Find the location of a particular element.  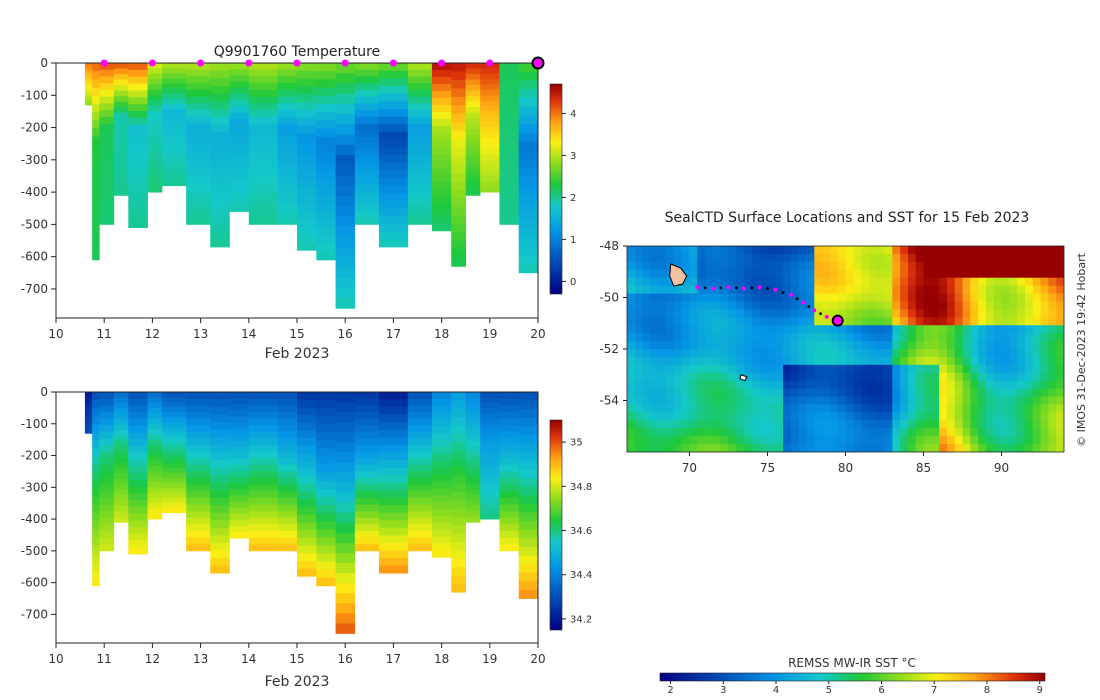

y-tick-label: 0 is located at coordinates (44, 392).